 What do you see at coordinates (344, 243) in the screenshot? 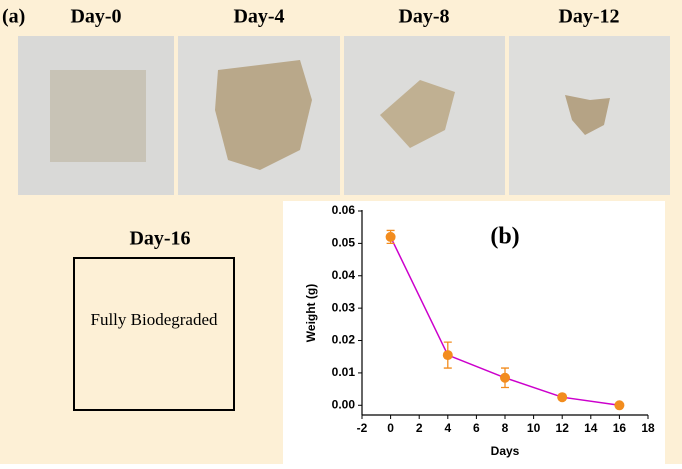
I see `y-tick-label: 0.05` at bounding box center [344, 243].